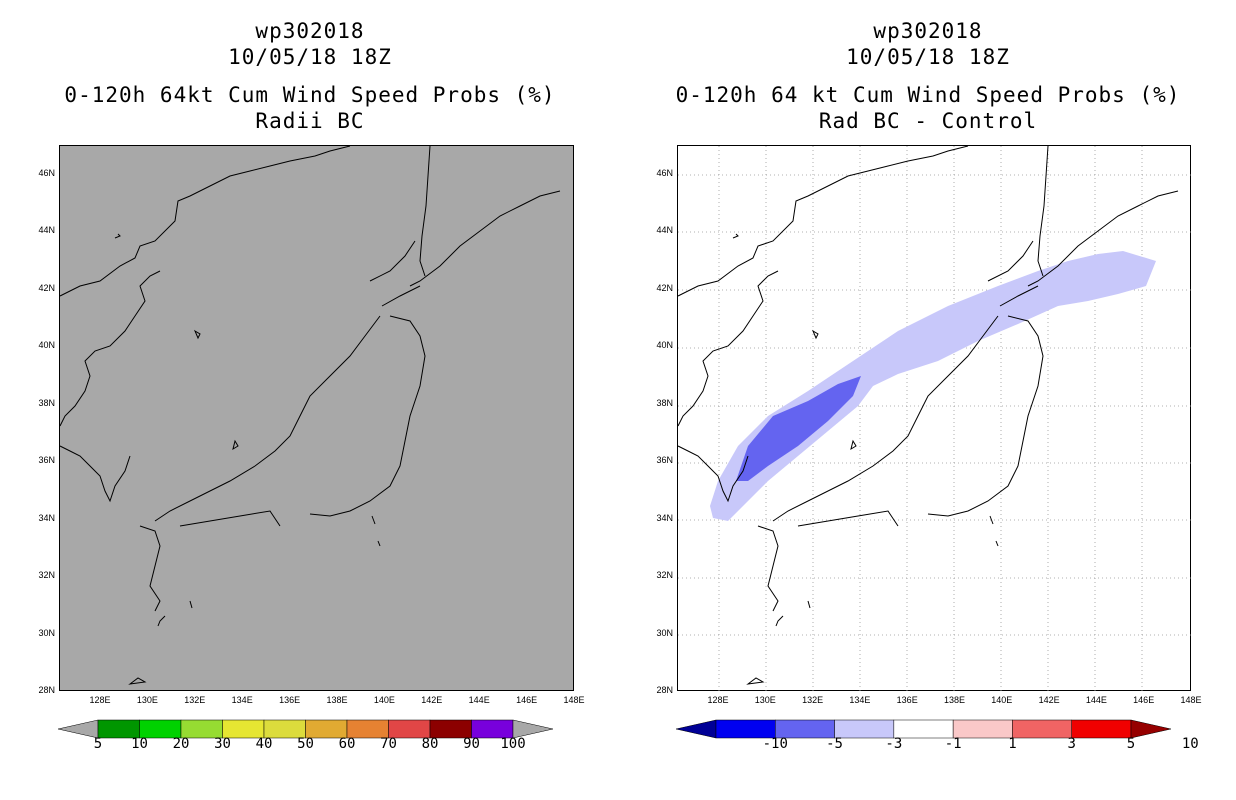 This screenshot has width=1236, height=800. I want to click on diff-region-light, so click(933, 386).